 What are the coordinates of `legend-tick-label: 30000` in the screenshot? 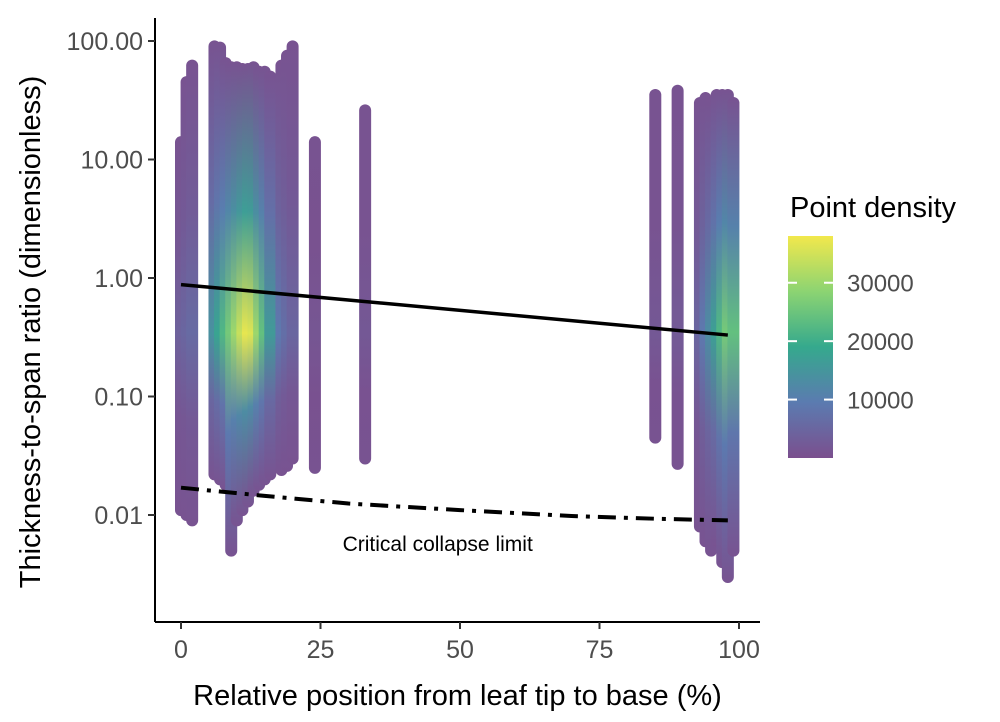 It's located at (880, 284).